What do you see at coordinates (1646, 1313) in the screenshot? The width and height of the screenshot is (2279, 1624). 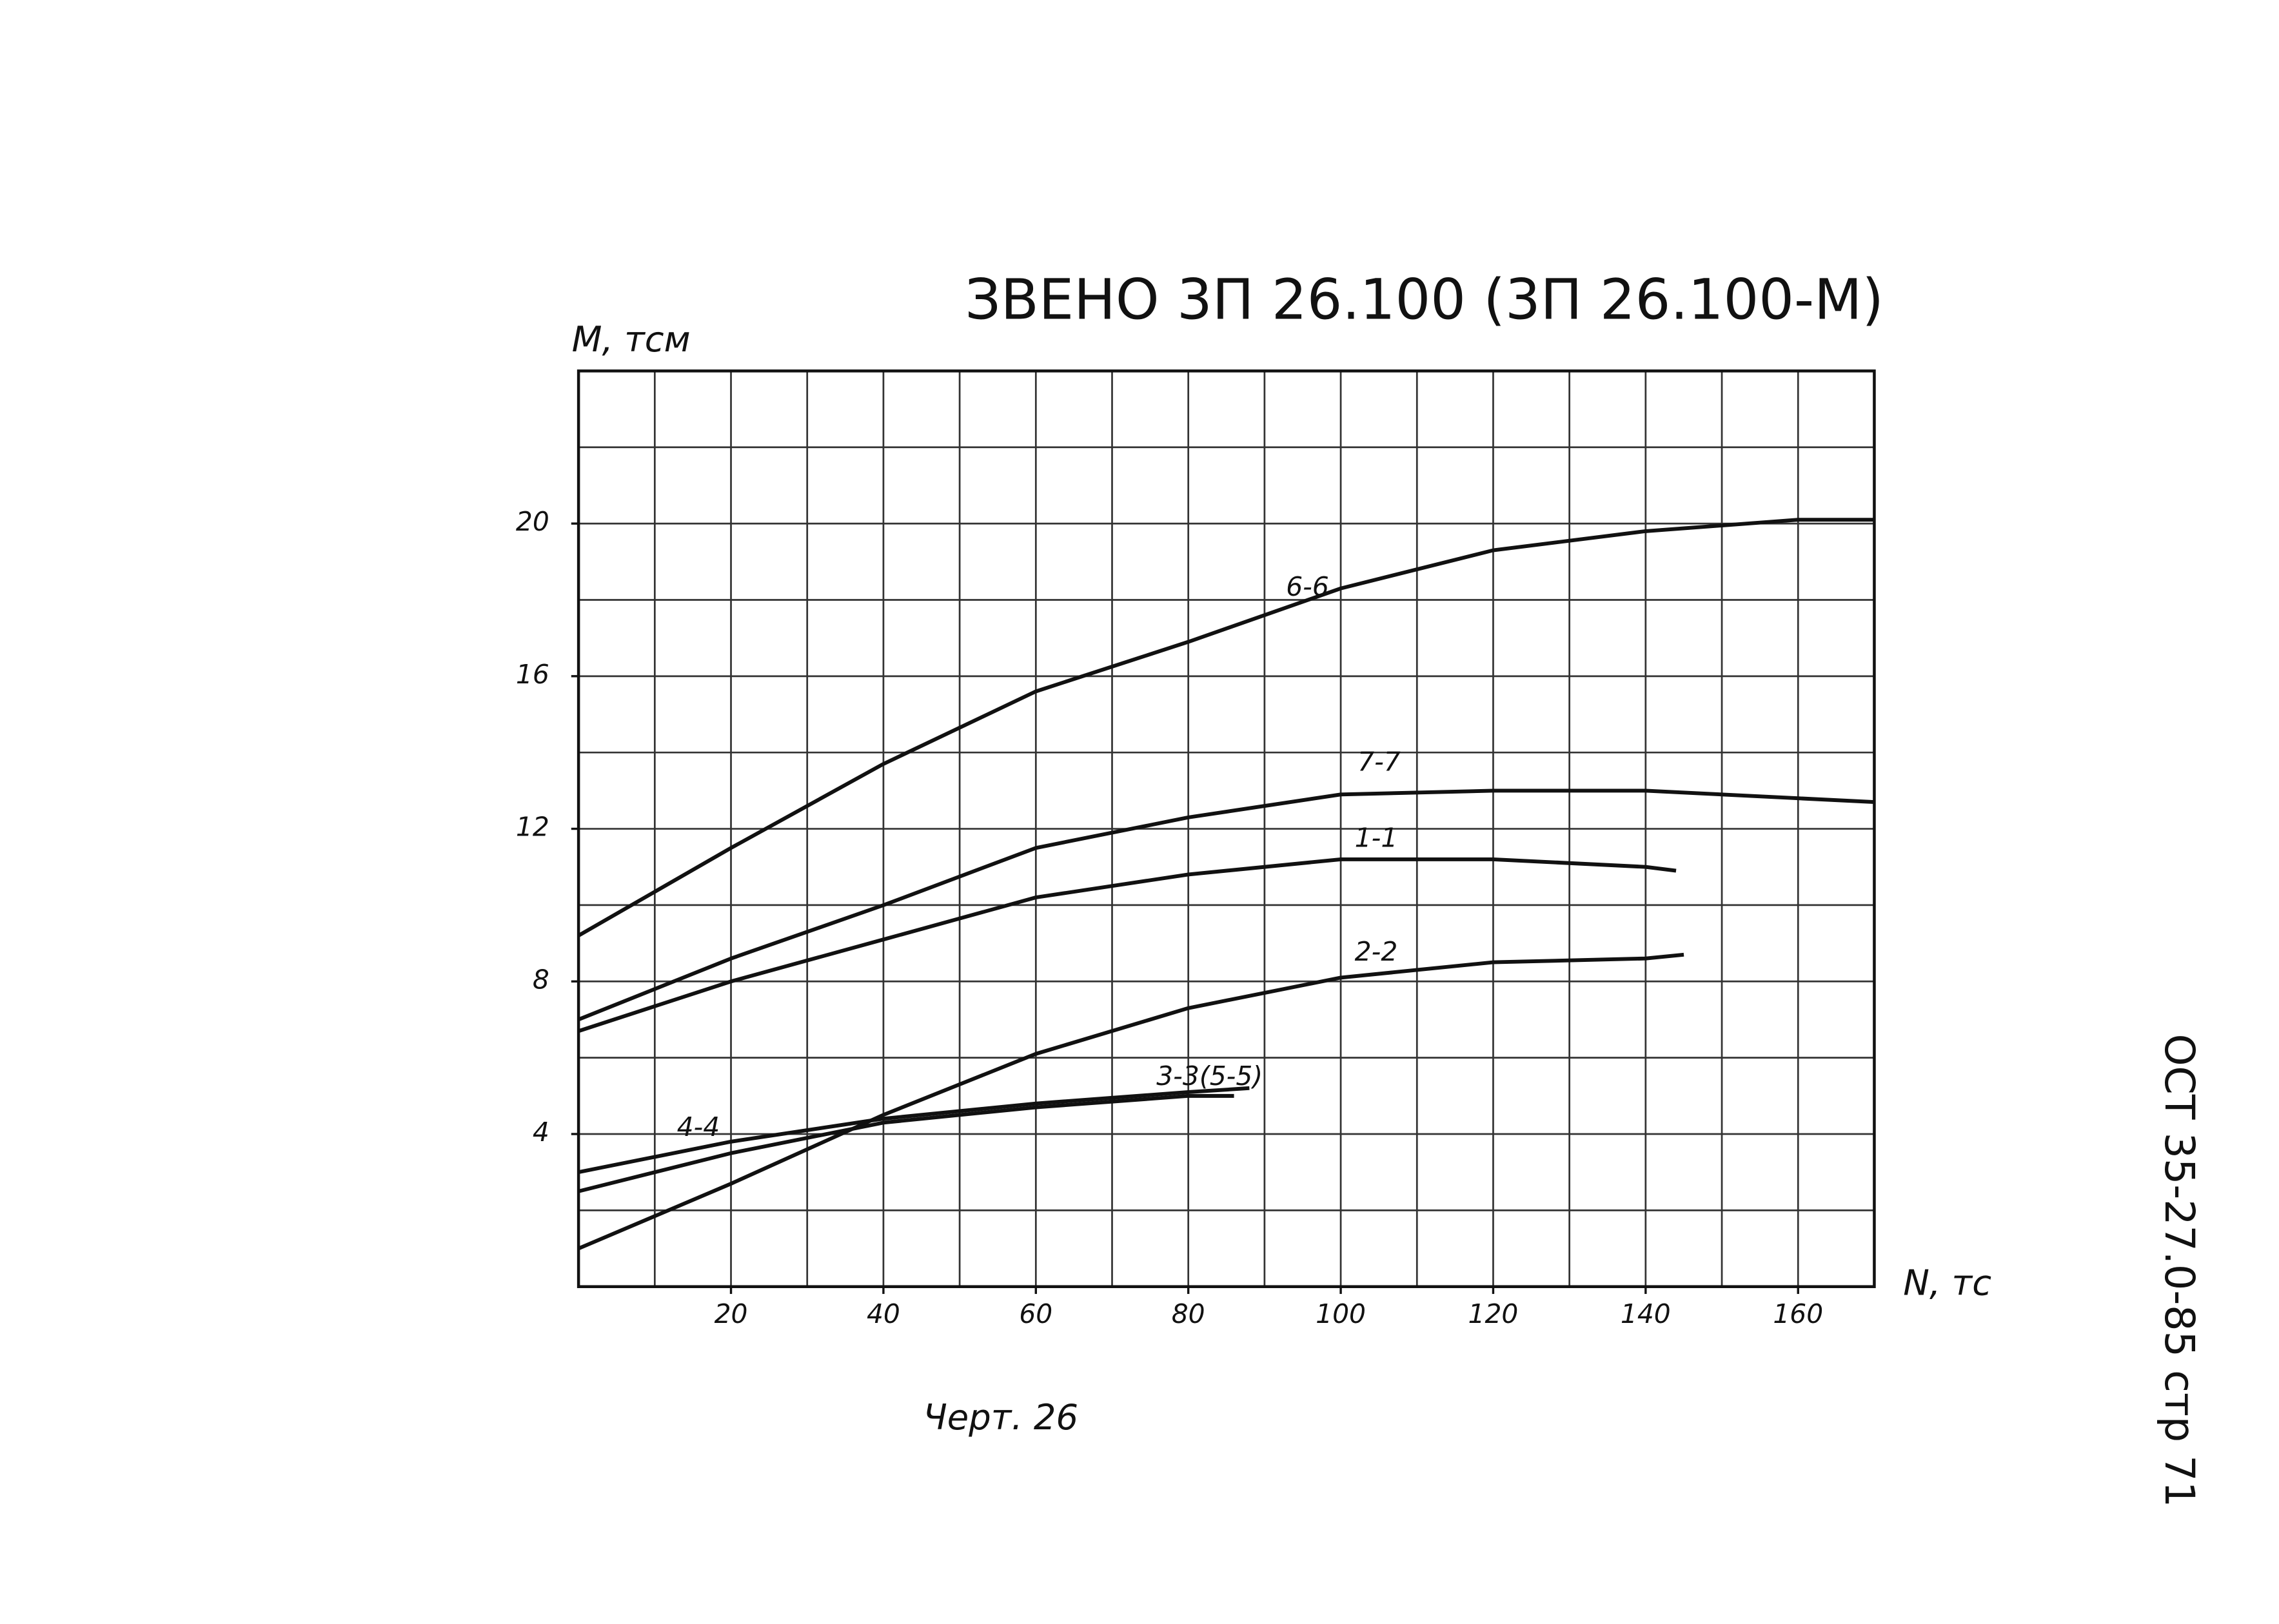 I see `x-tick-label: 140` at bounding box center [1646, 1313].